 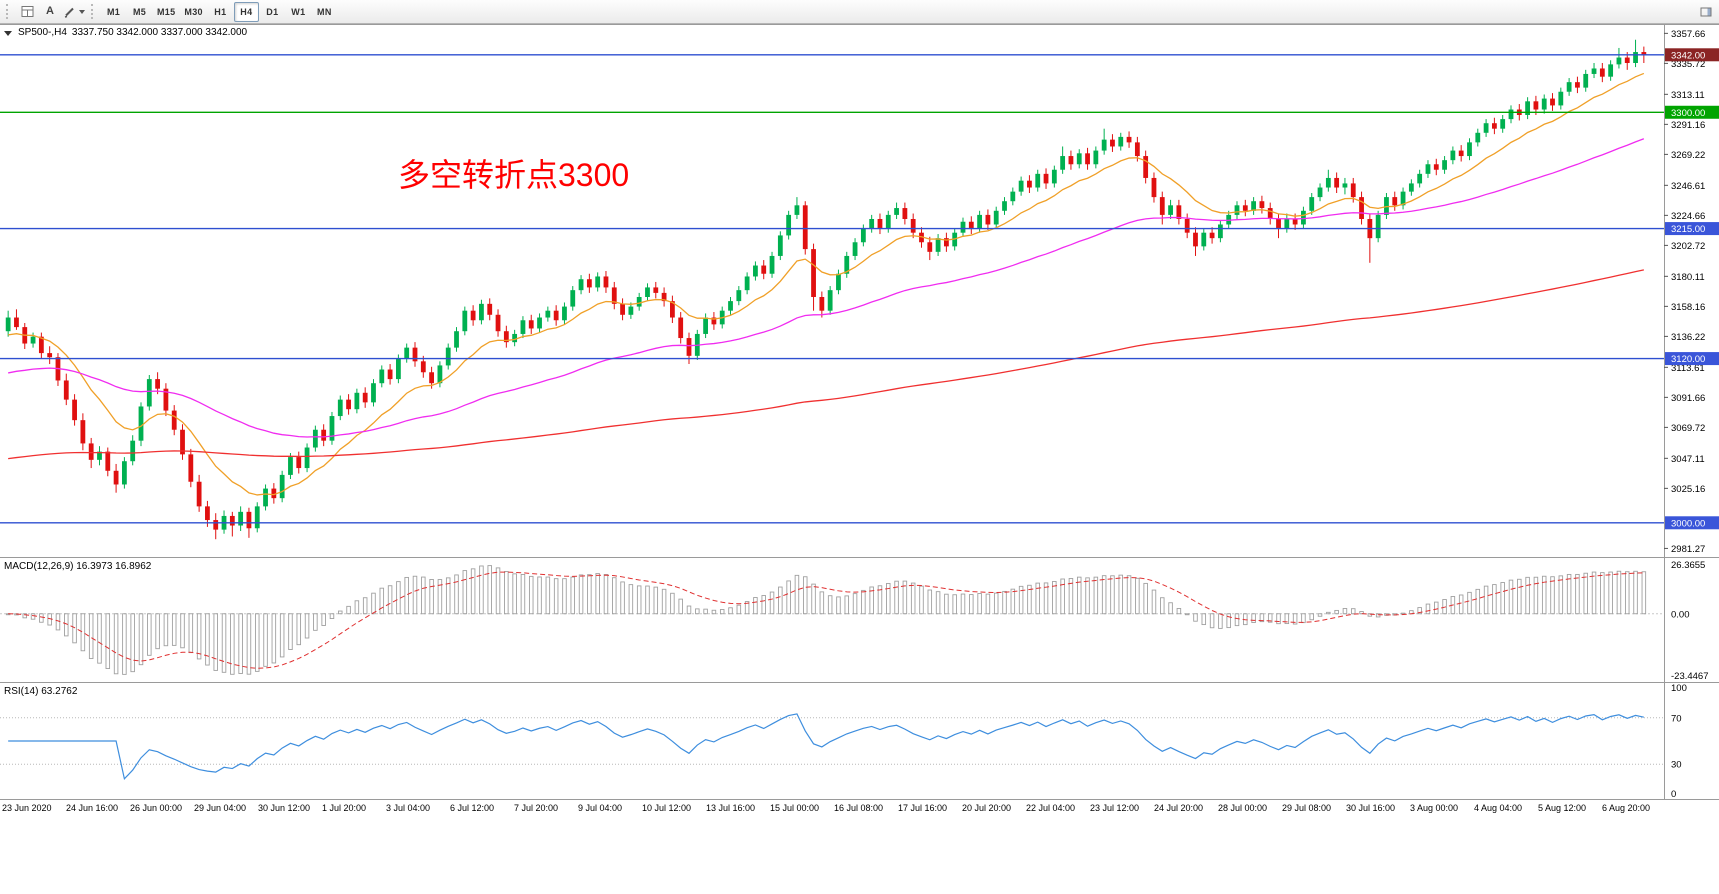 What do you see at coordinates (1242, 808) in the screenshot?
I see `time-axis-label: 28 Jul 00:00` at bounding box center [1242, 808].